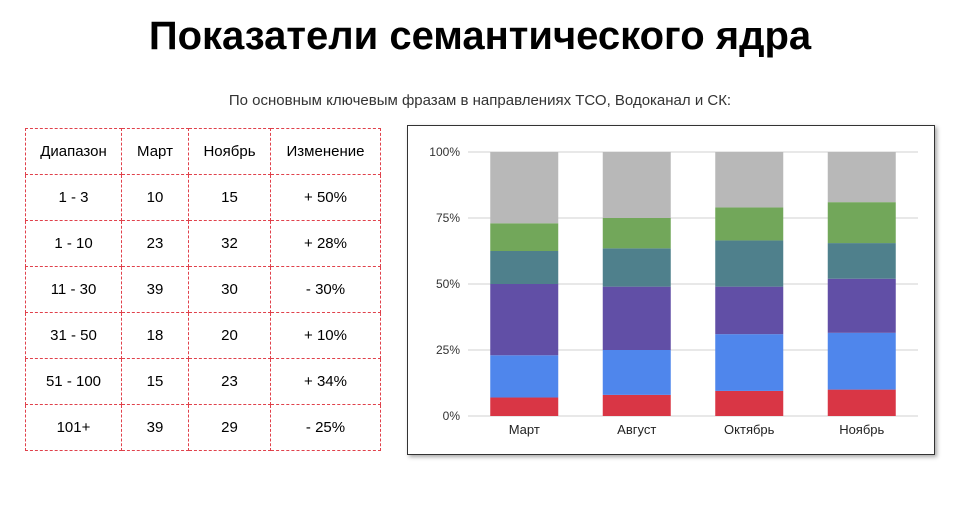 The image size is (960, 508). Describe the element at coordinates (325, 381) in the screenshot. I see `table-cell: + 34%` at that location.